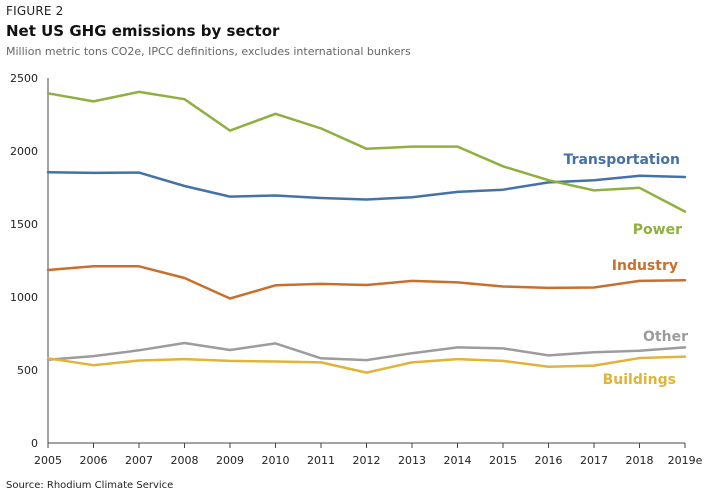 This screenshot has height=500, width=710. Describe the element at coordinates (321, 460) in the screenshot. I see `x-tick-label: 2011` at that location.